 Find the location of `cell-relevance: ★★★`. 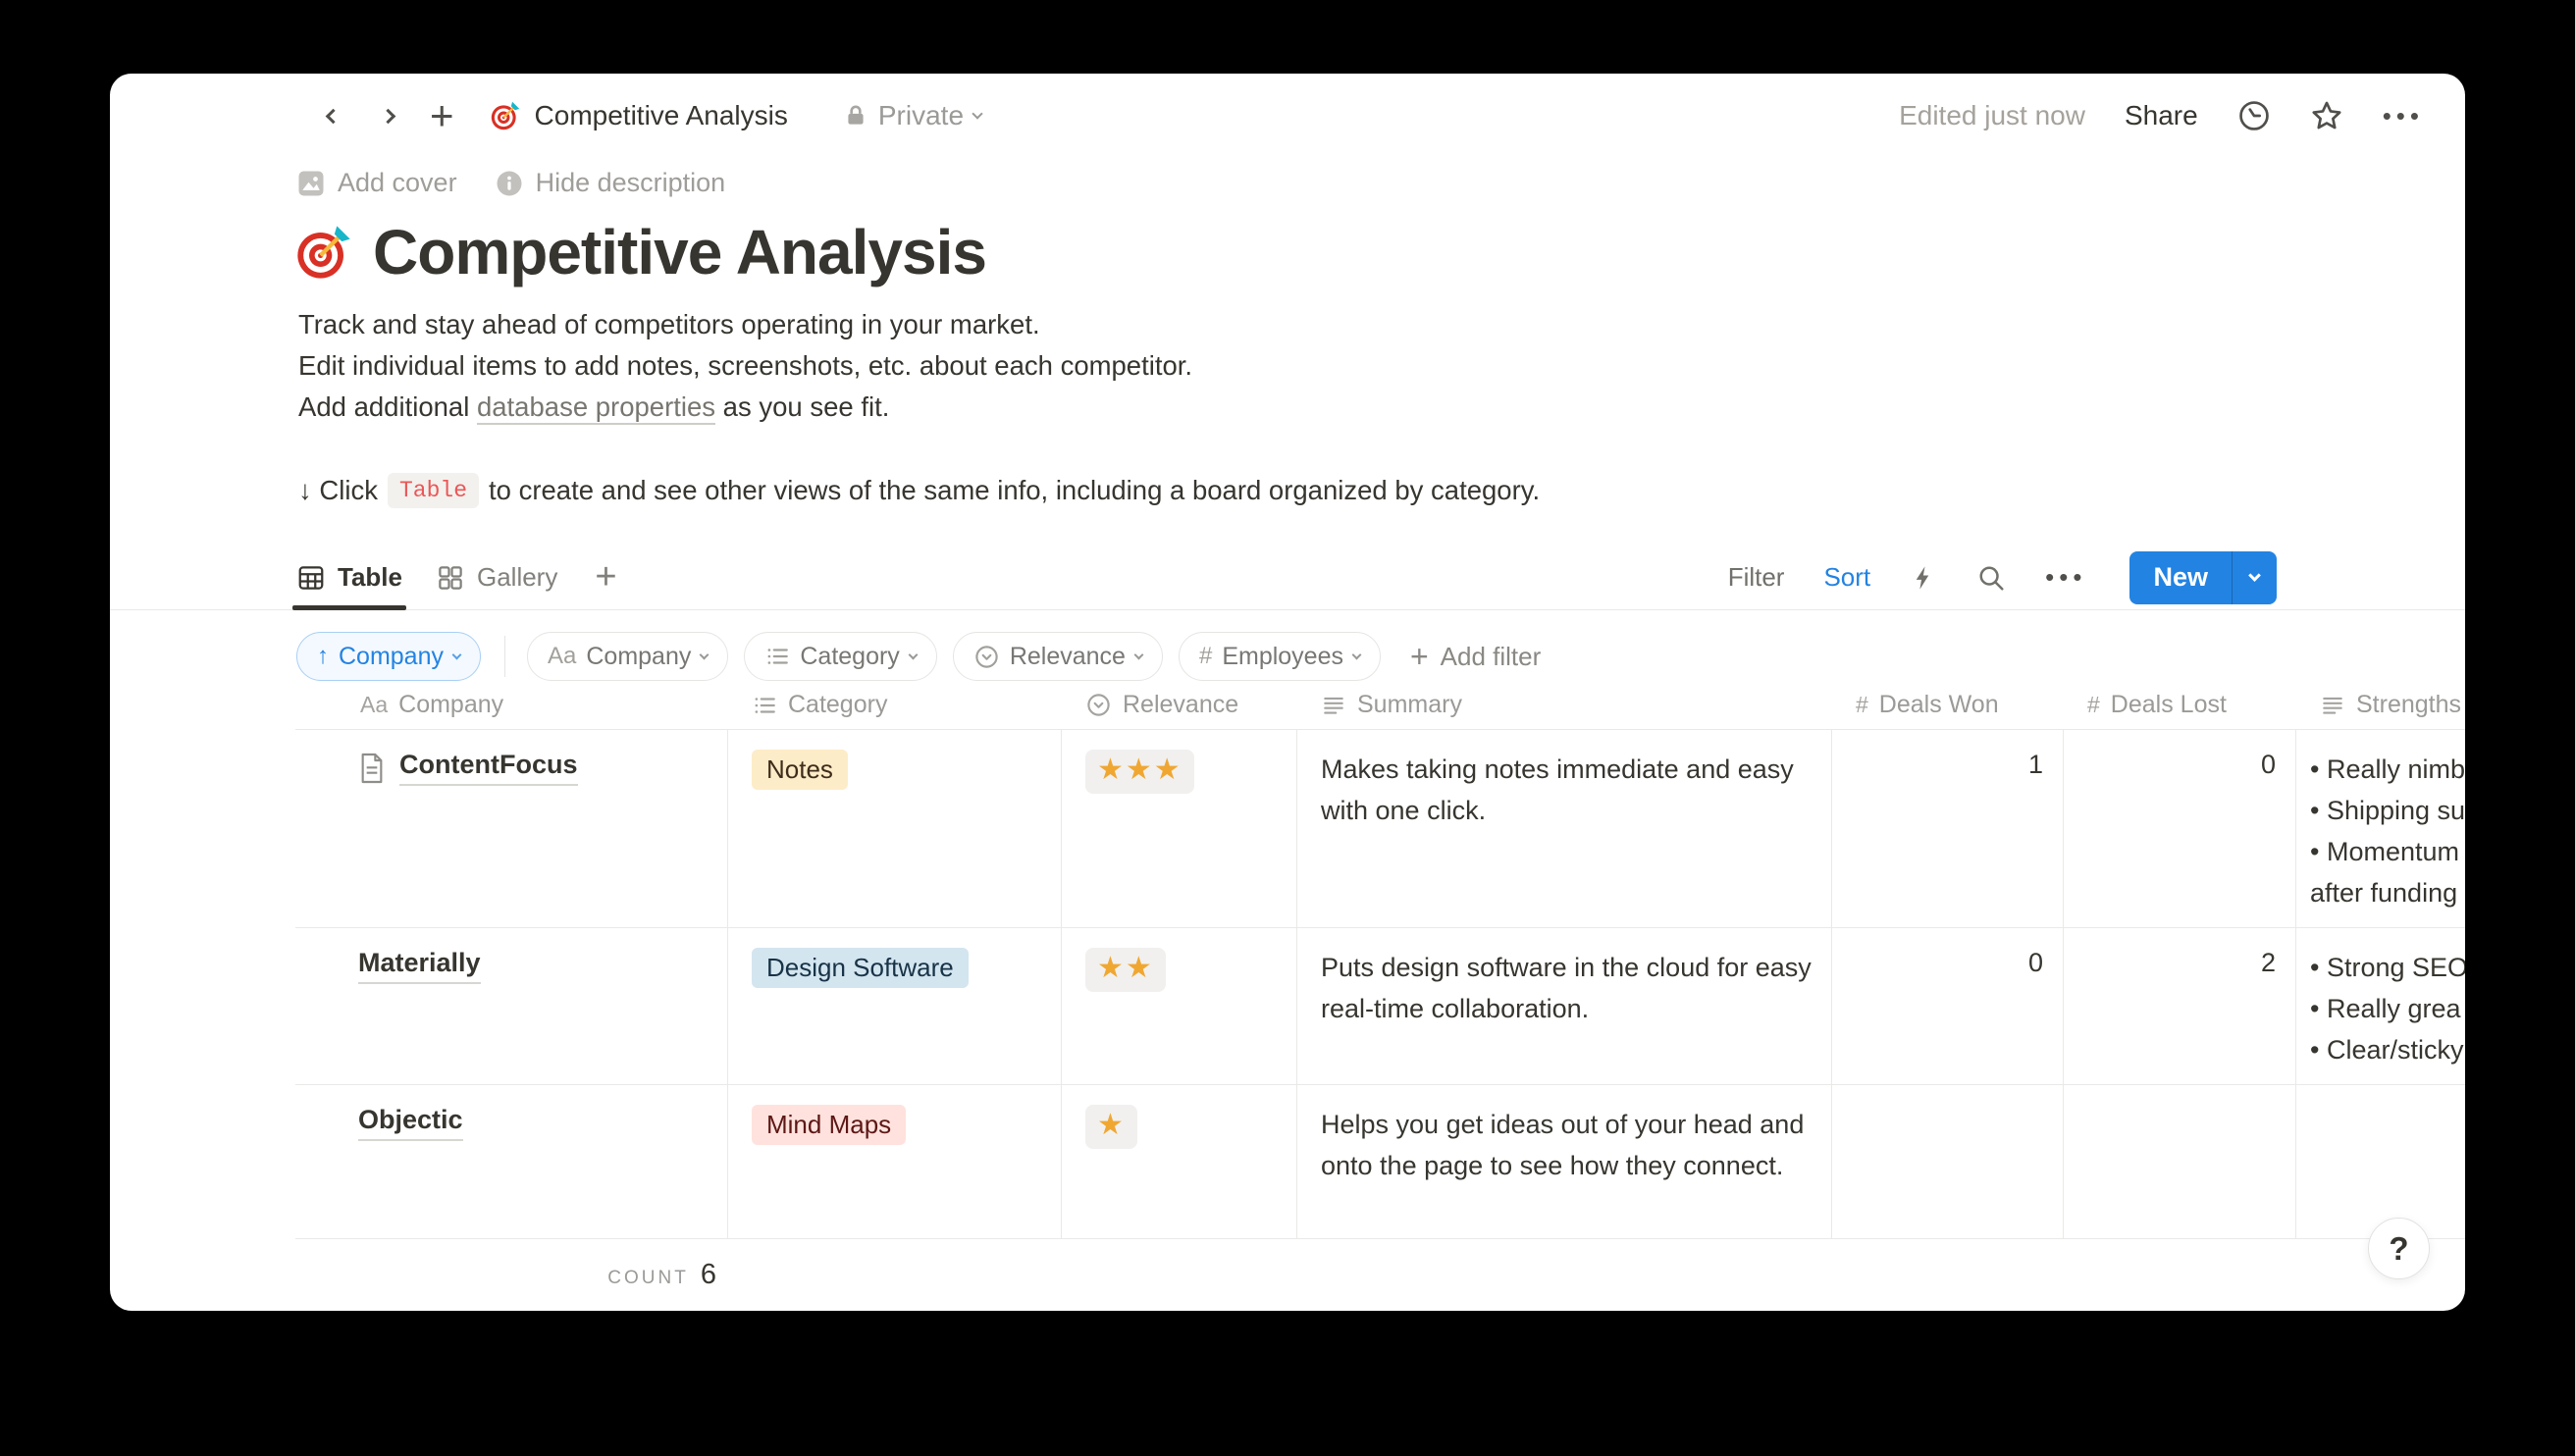

cell-relevance: ★★★ is located at coordinates (1179, 828).